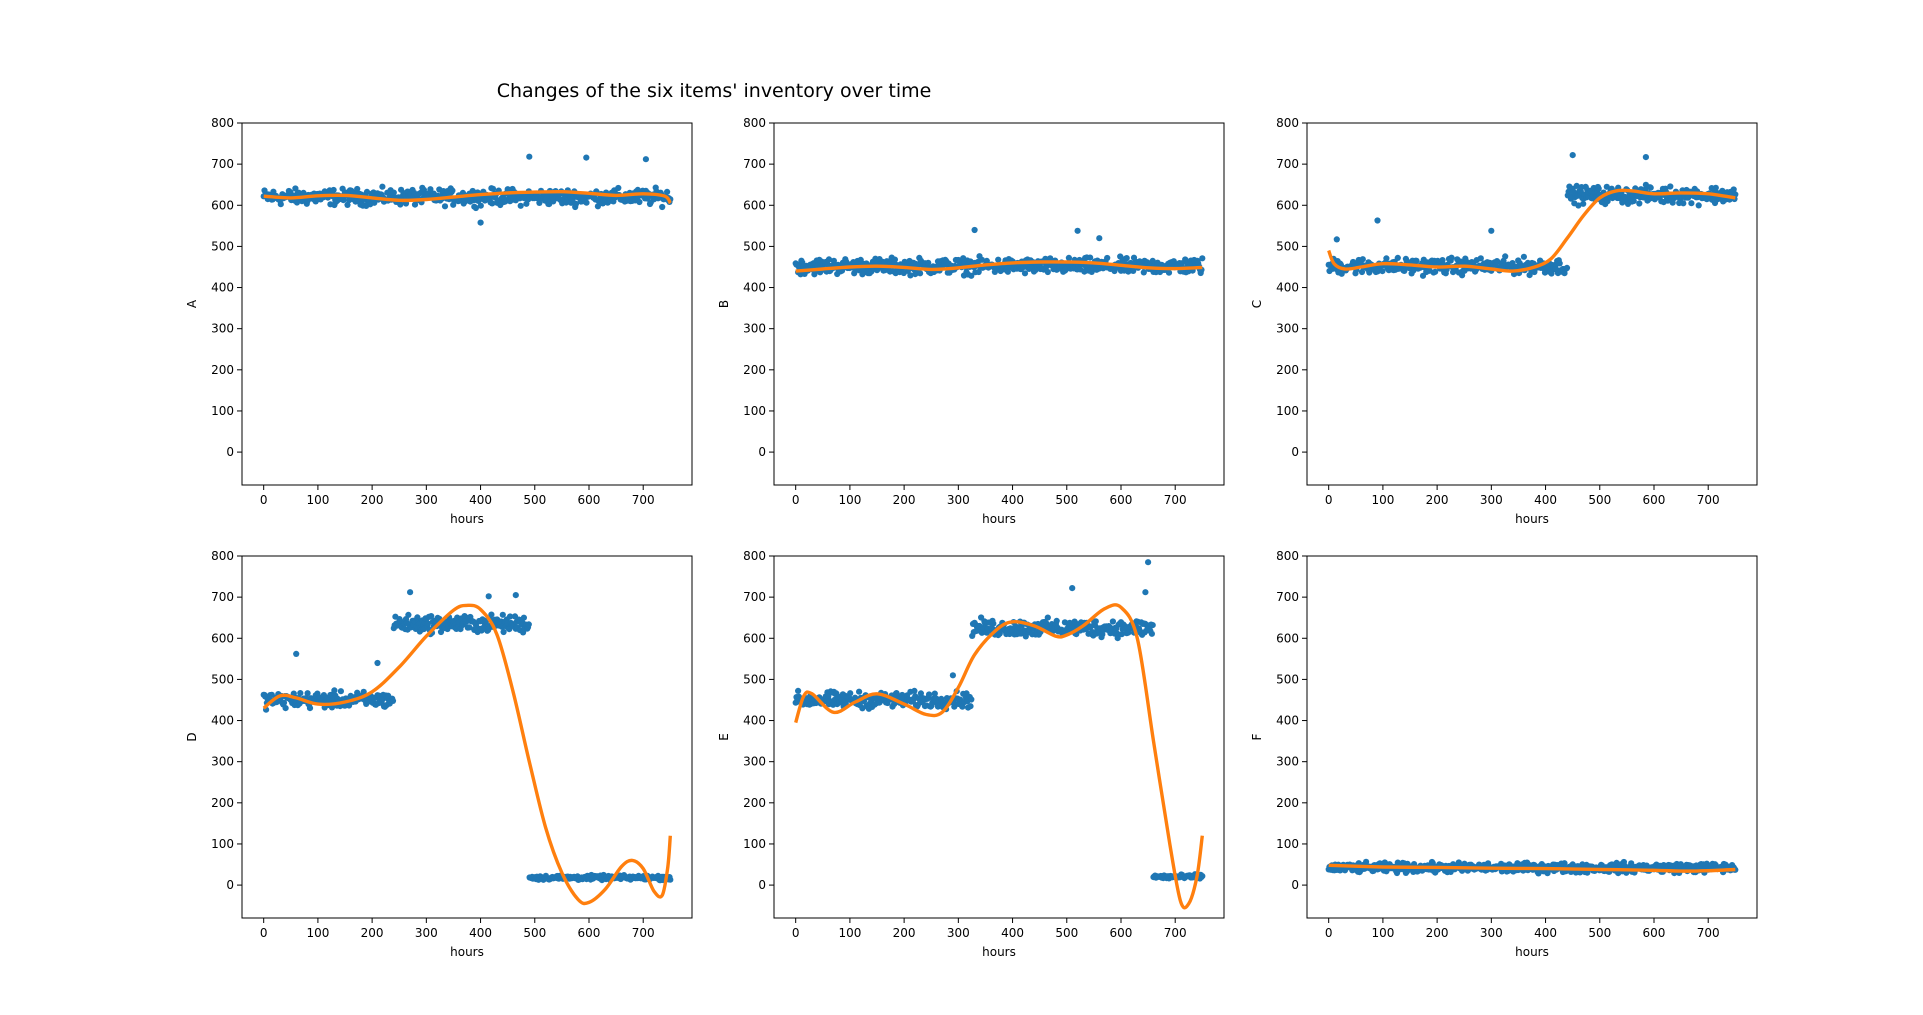 The width and height of the screenshot is (1923, 1015). I want to click on y-axis-label: E, so click(724, 737).